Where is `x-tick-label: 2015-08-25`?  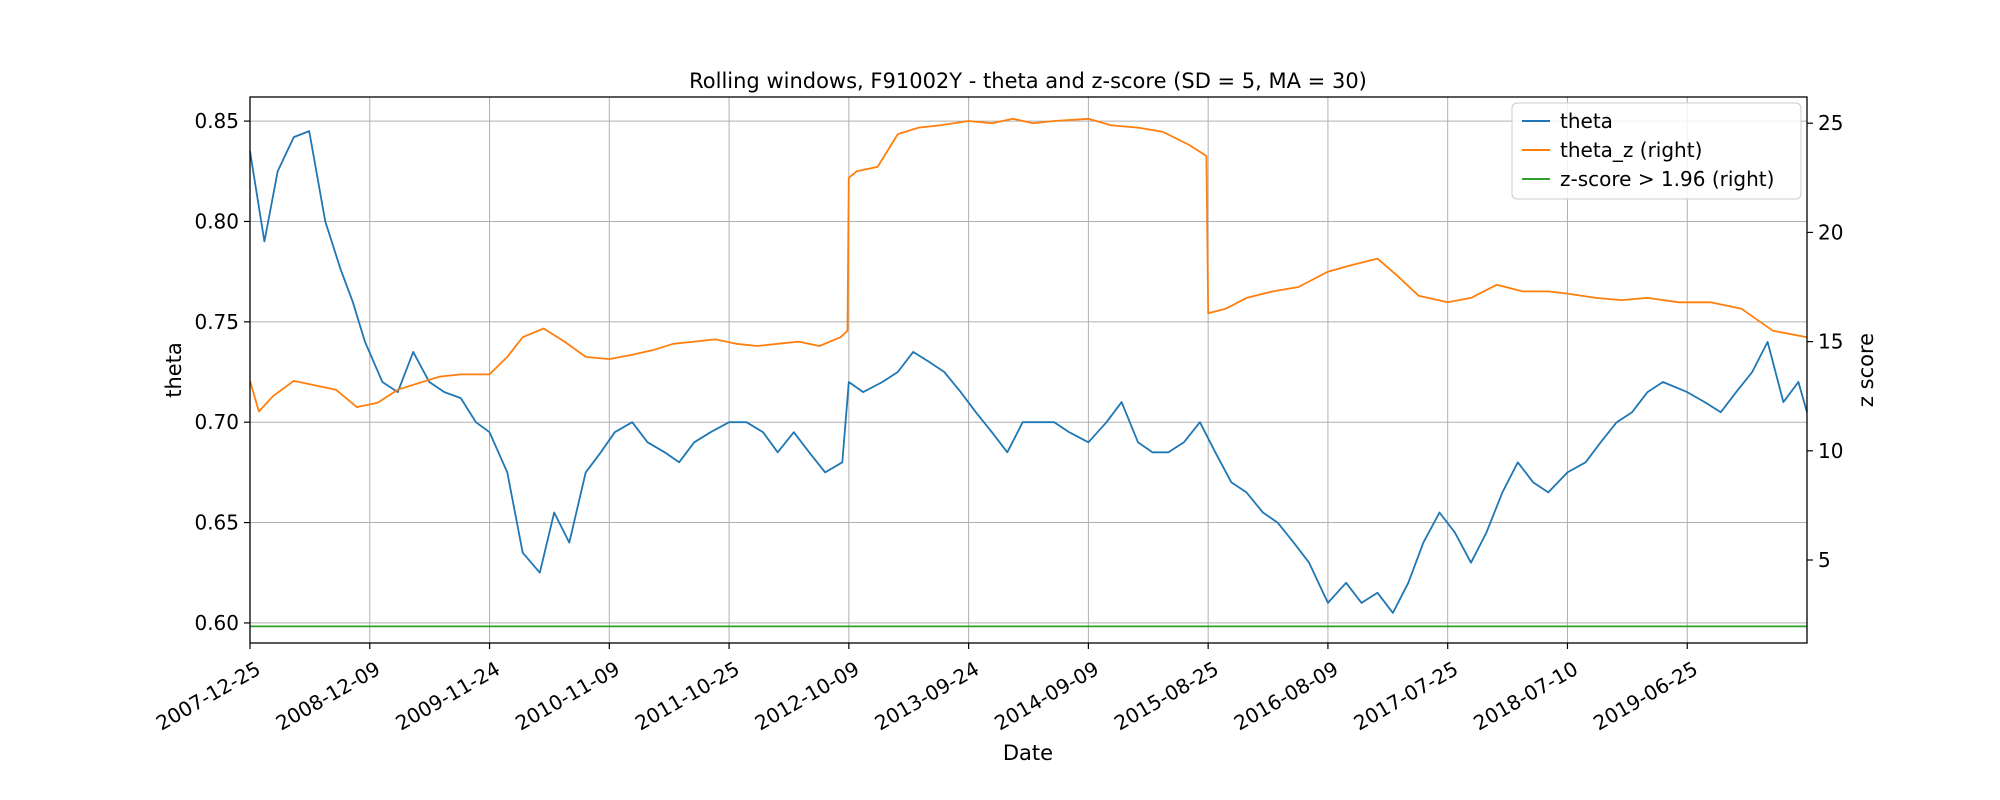
x-tick-label: 2015-08-25 is located at coordinates (1166, 695).